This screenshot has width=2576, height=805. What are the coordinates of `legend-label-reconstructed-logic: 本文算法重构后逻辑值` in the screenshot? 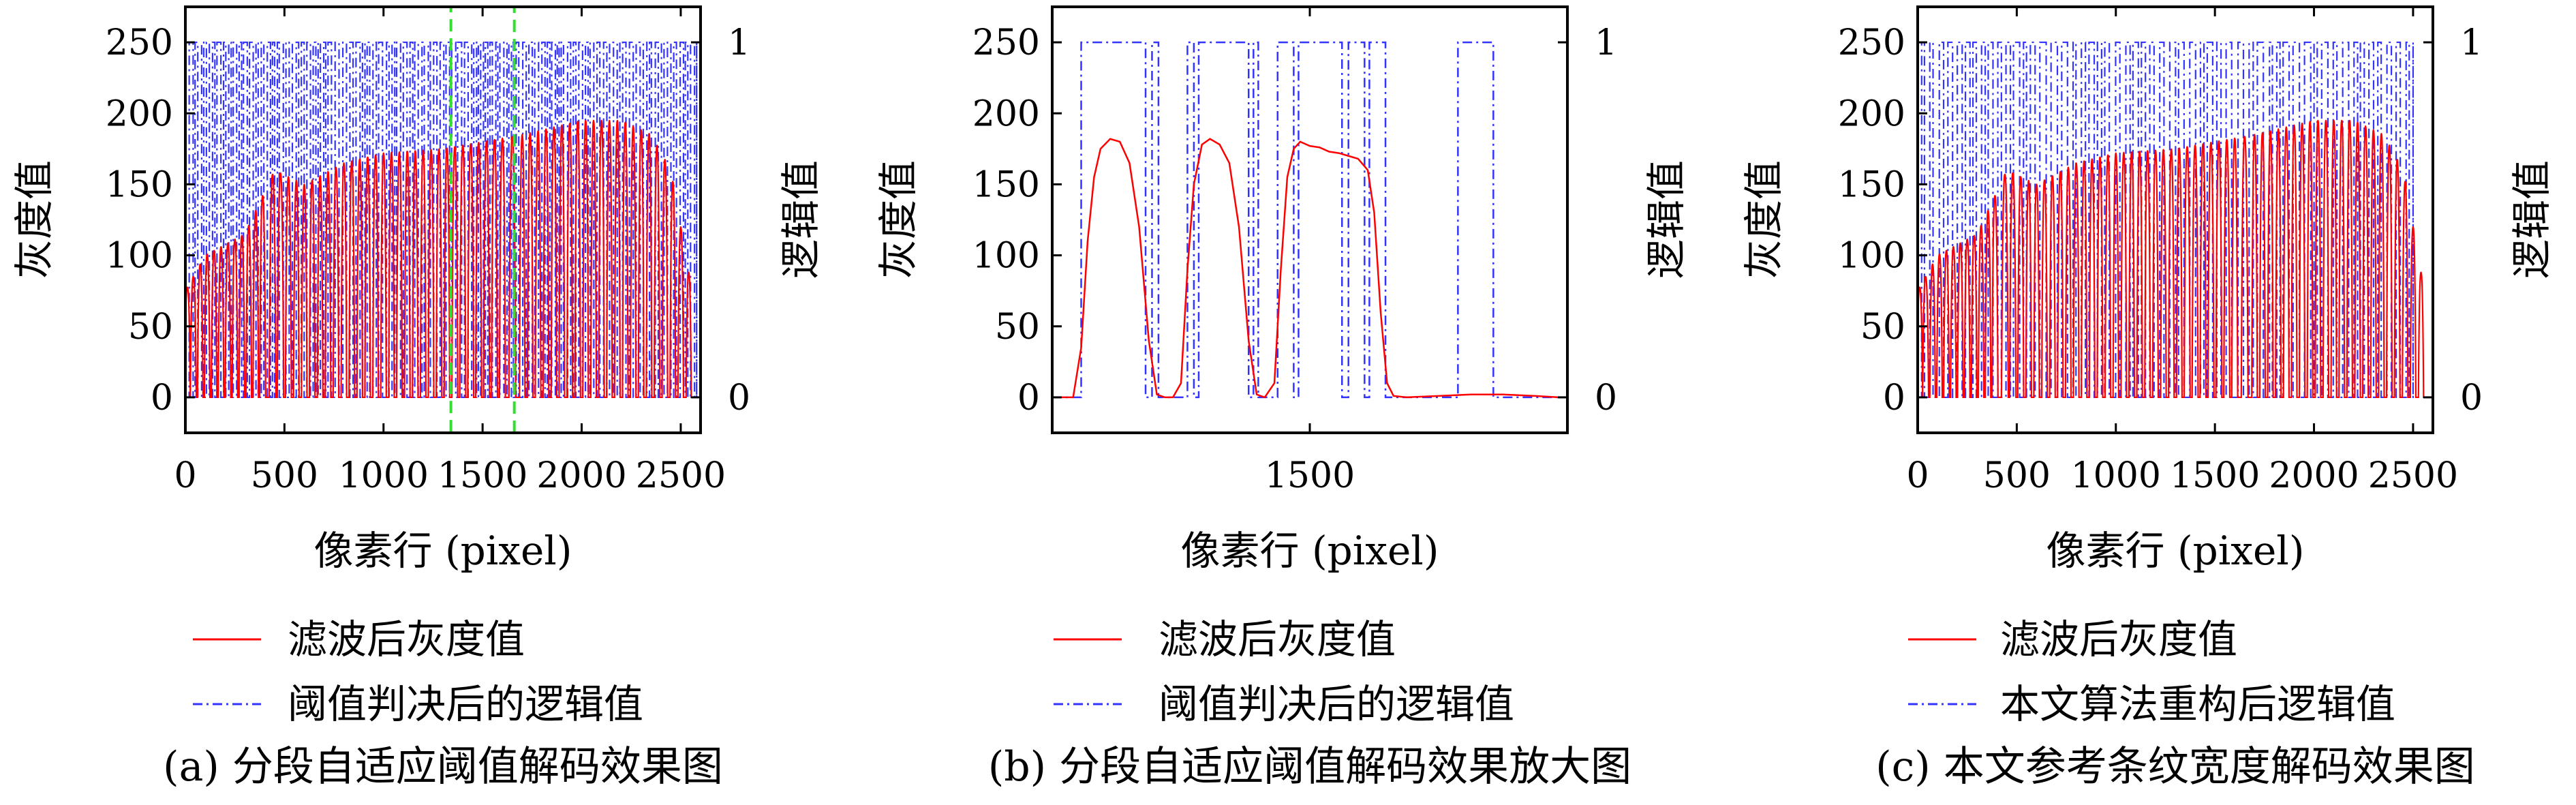 It's located at (2197, 704).